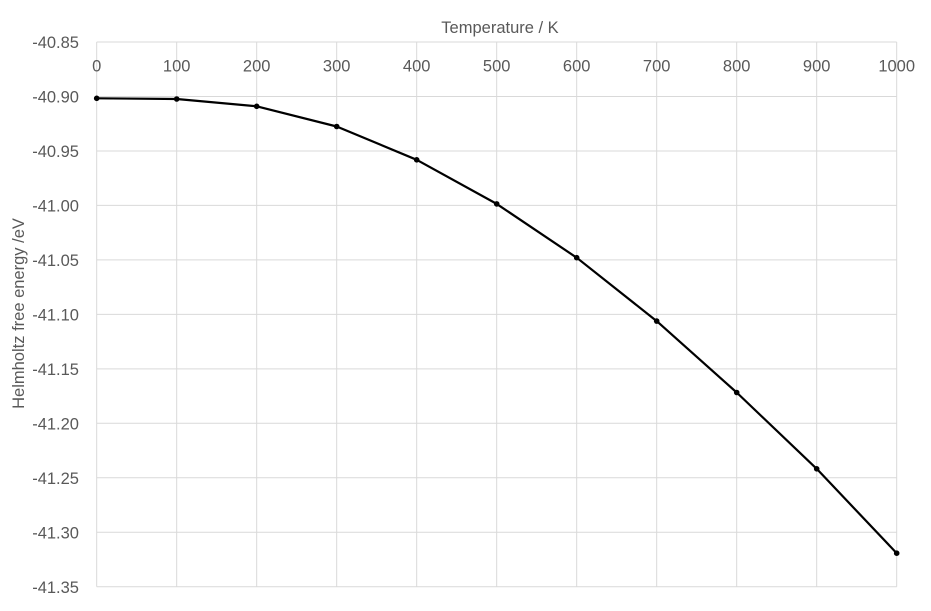 Image resolution: width=931 pixels, height=611 pixels. Describe the element at coordinates (657, 67) in the screenshot. I see `svg-text: 700` at that location.